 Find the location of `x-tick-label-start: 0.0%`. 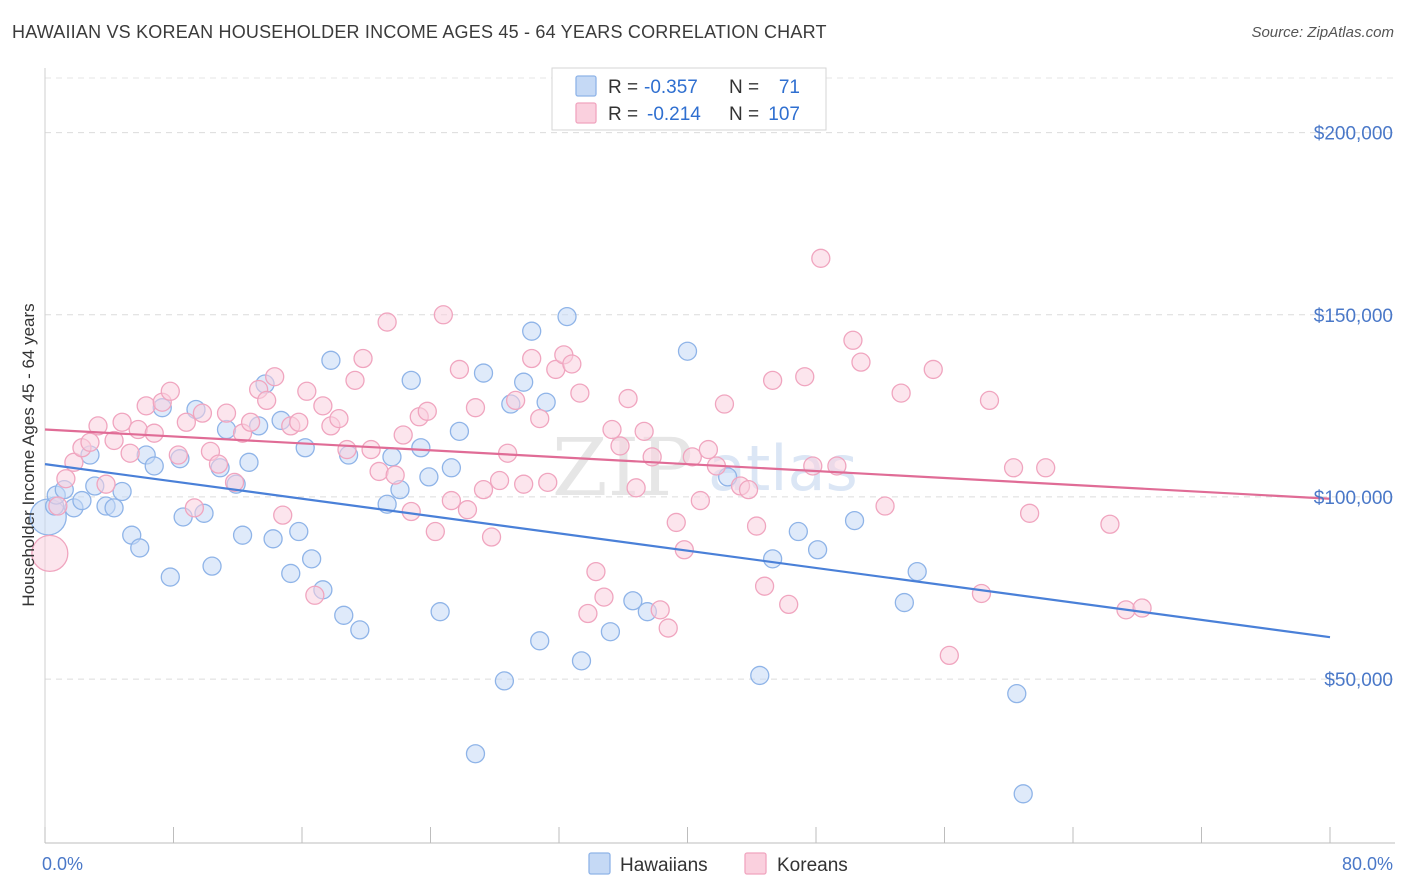

x-tick-label-start: 0.0% is located at coordinates (62, 864).